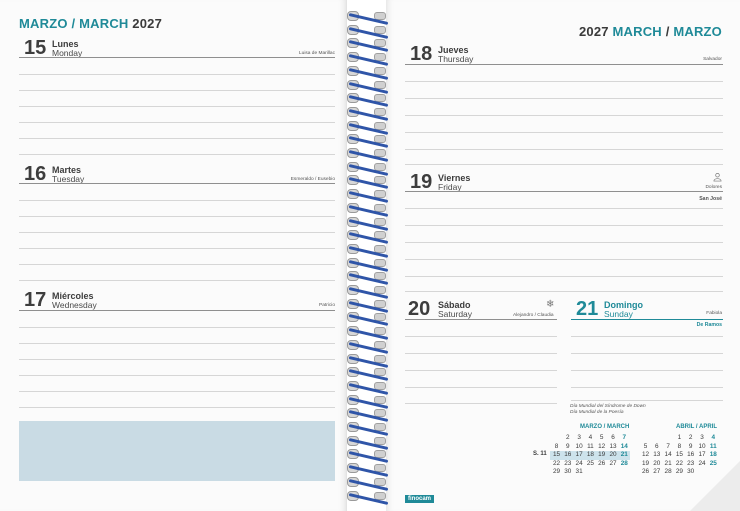 Image resolution: width=740 pixels, height=511 pixels. I want to click on day-name-en: Friday, so click(450, 187).